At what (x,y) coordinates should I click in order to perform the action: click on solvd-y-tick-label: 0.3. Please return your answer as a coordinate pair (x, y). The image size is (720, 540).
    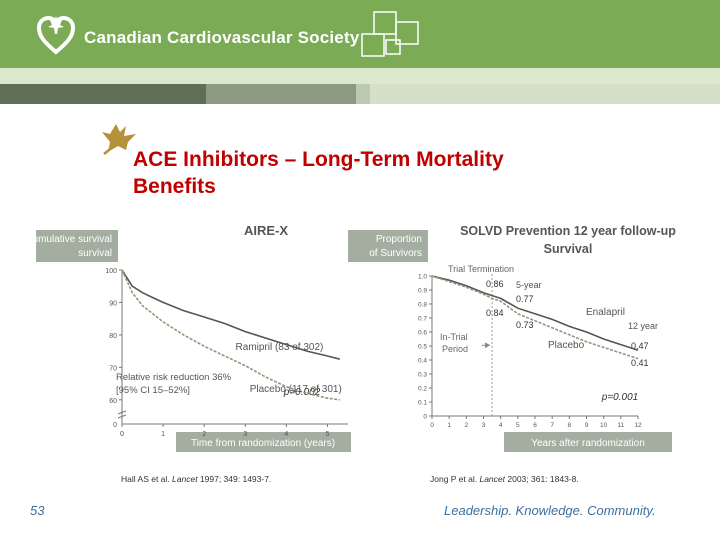
    Looking at the image, I should click on (422, 375).